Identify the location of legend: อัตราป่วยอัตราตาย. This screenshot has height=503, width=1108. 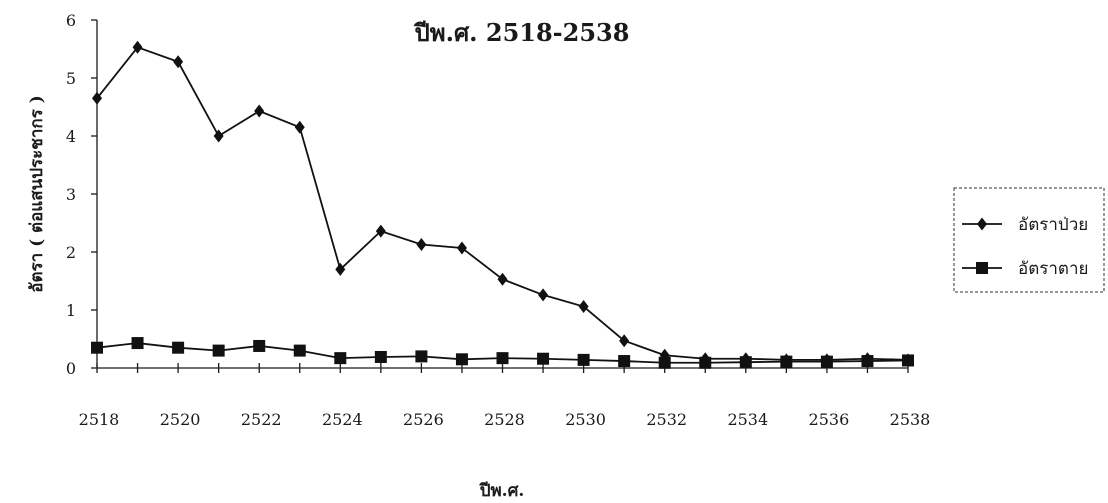
(1029, 240).